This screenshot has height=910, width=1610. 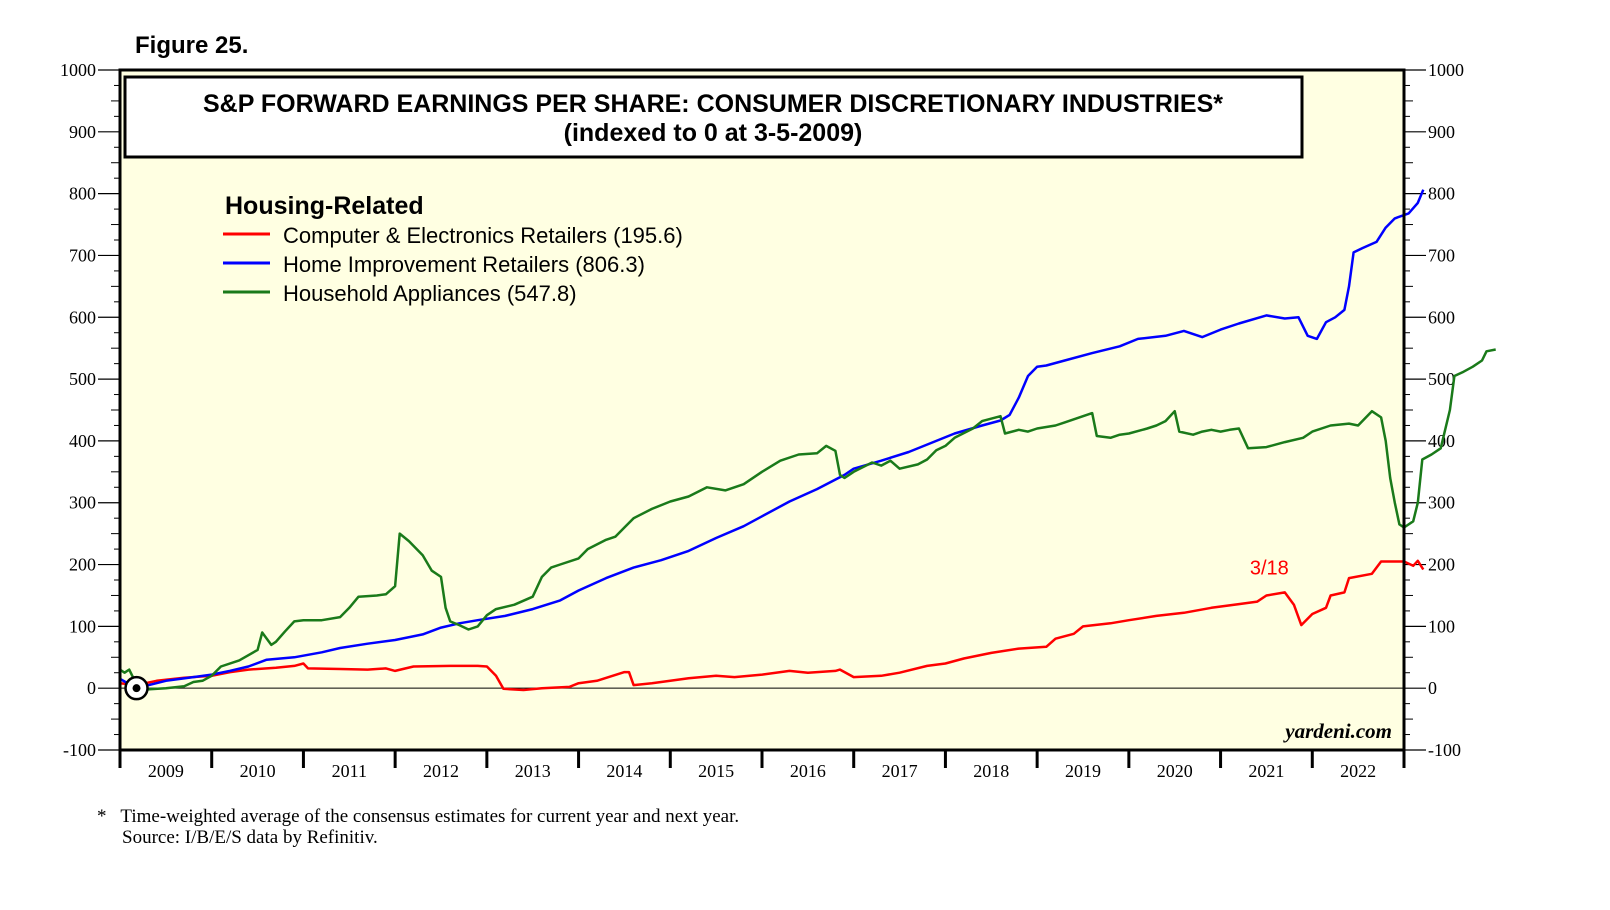 I want to click on x-tick-label: 2021, so click(x=1266, y=771).